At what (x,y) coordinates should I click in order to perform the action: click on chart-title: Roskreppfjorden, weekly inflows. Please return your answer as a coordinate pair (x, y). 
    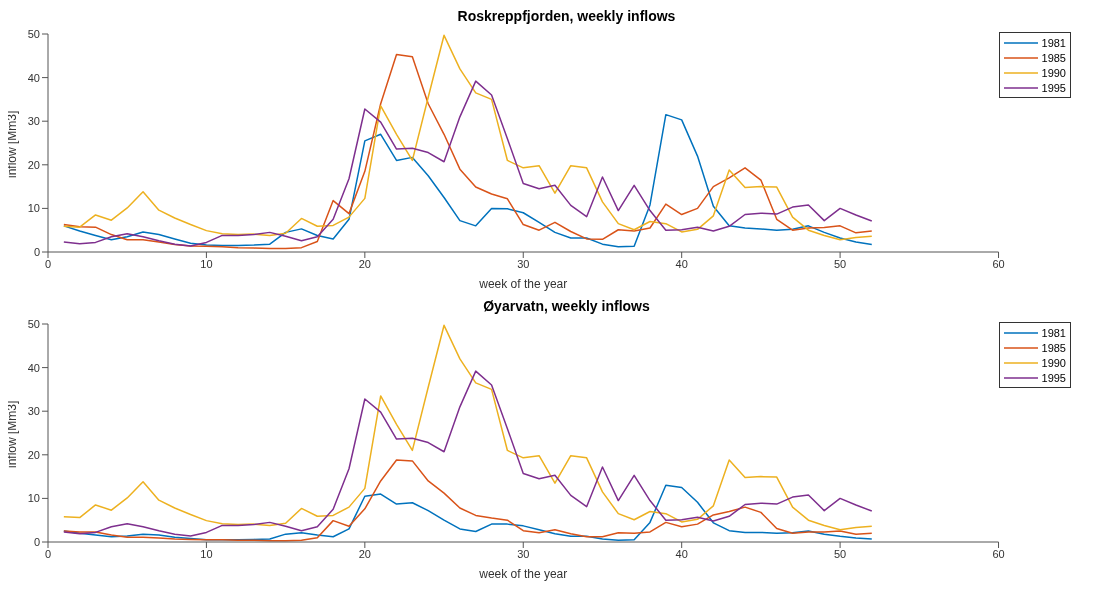
    Looking at the image, I should click on (566, 16).